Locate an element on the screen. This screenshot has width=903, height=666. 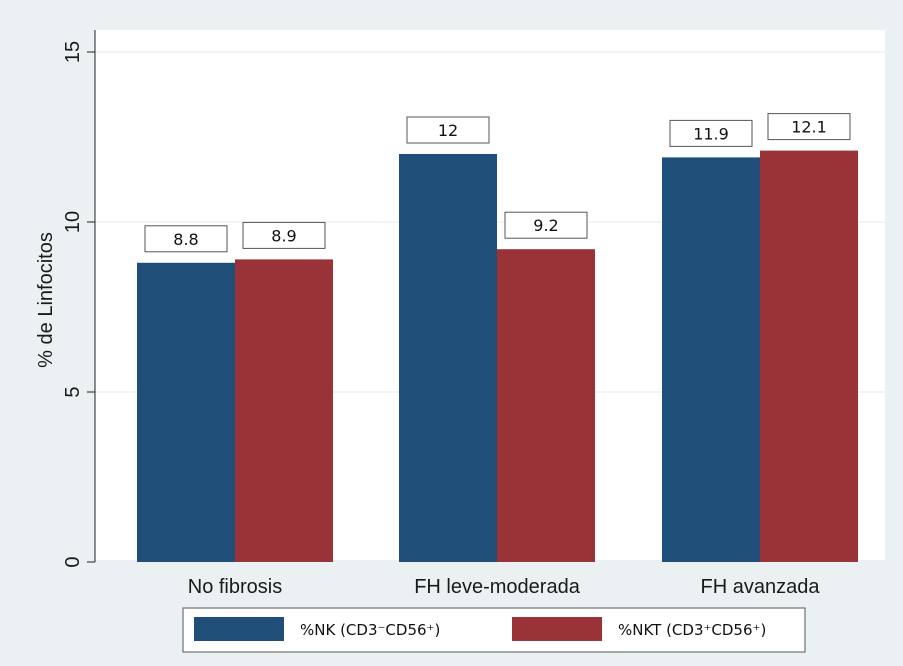
x-tick-label: FH avanzada is located at coordinates (761, 587).